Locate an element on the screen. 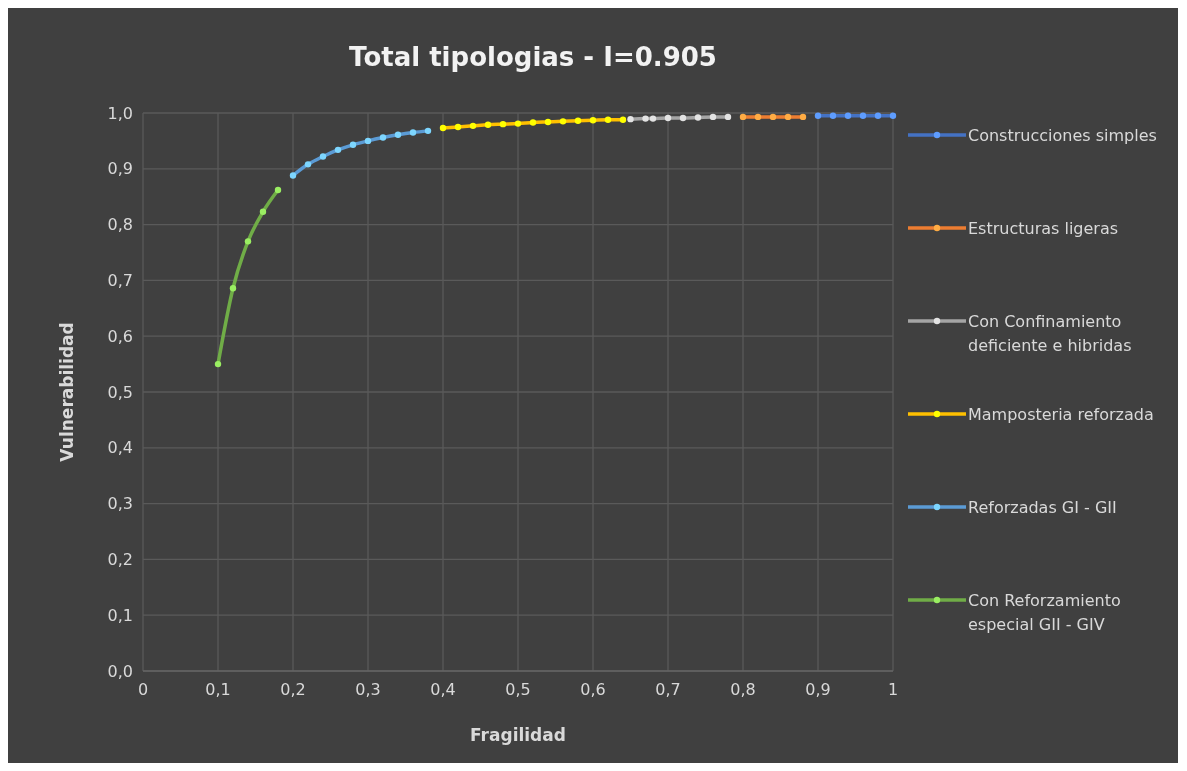 The height and width of the screenshot is (771, 1187). x-tick-label: 0,1 is located at coordinates (218, 689).